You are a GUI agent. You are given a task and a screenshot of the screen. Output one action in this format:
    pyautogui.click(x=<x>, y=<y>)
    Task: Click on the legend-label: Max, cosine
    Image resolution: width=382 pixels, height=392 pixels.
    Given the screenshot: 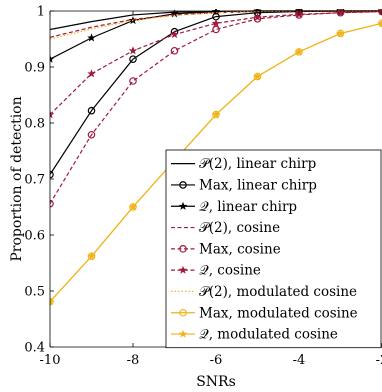 What is the action you would take?
    pyautogui.click(x=240, y=249)
    